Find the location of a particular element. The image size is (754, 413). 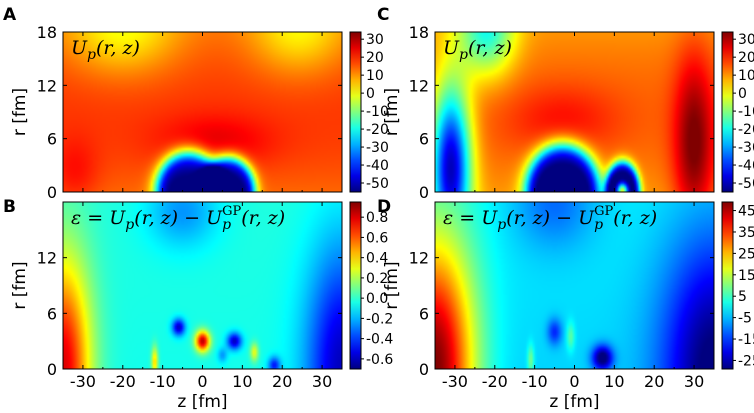

x-tick-label: -30 is located at coordinates (455, 381).